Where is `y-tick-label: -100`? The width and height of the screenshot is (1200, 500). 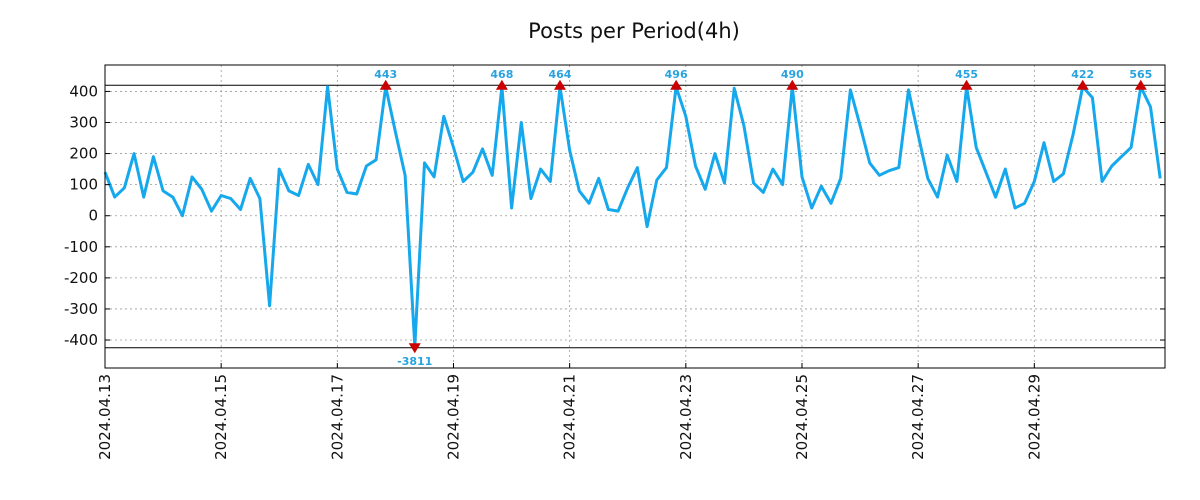 y-tick-label: -100 is located at coordinates (81, 247).